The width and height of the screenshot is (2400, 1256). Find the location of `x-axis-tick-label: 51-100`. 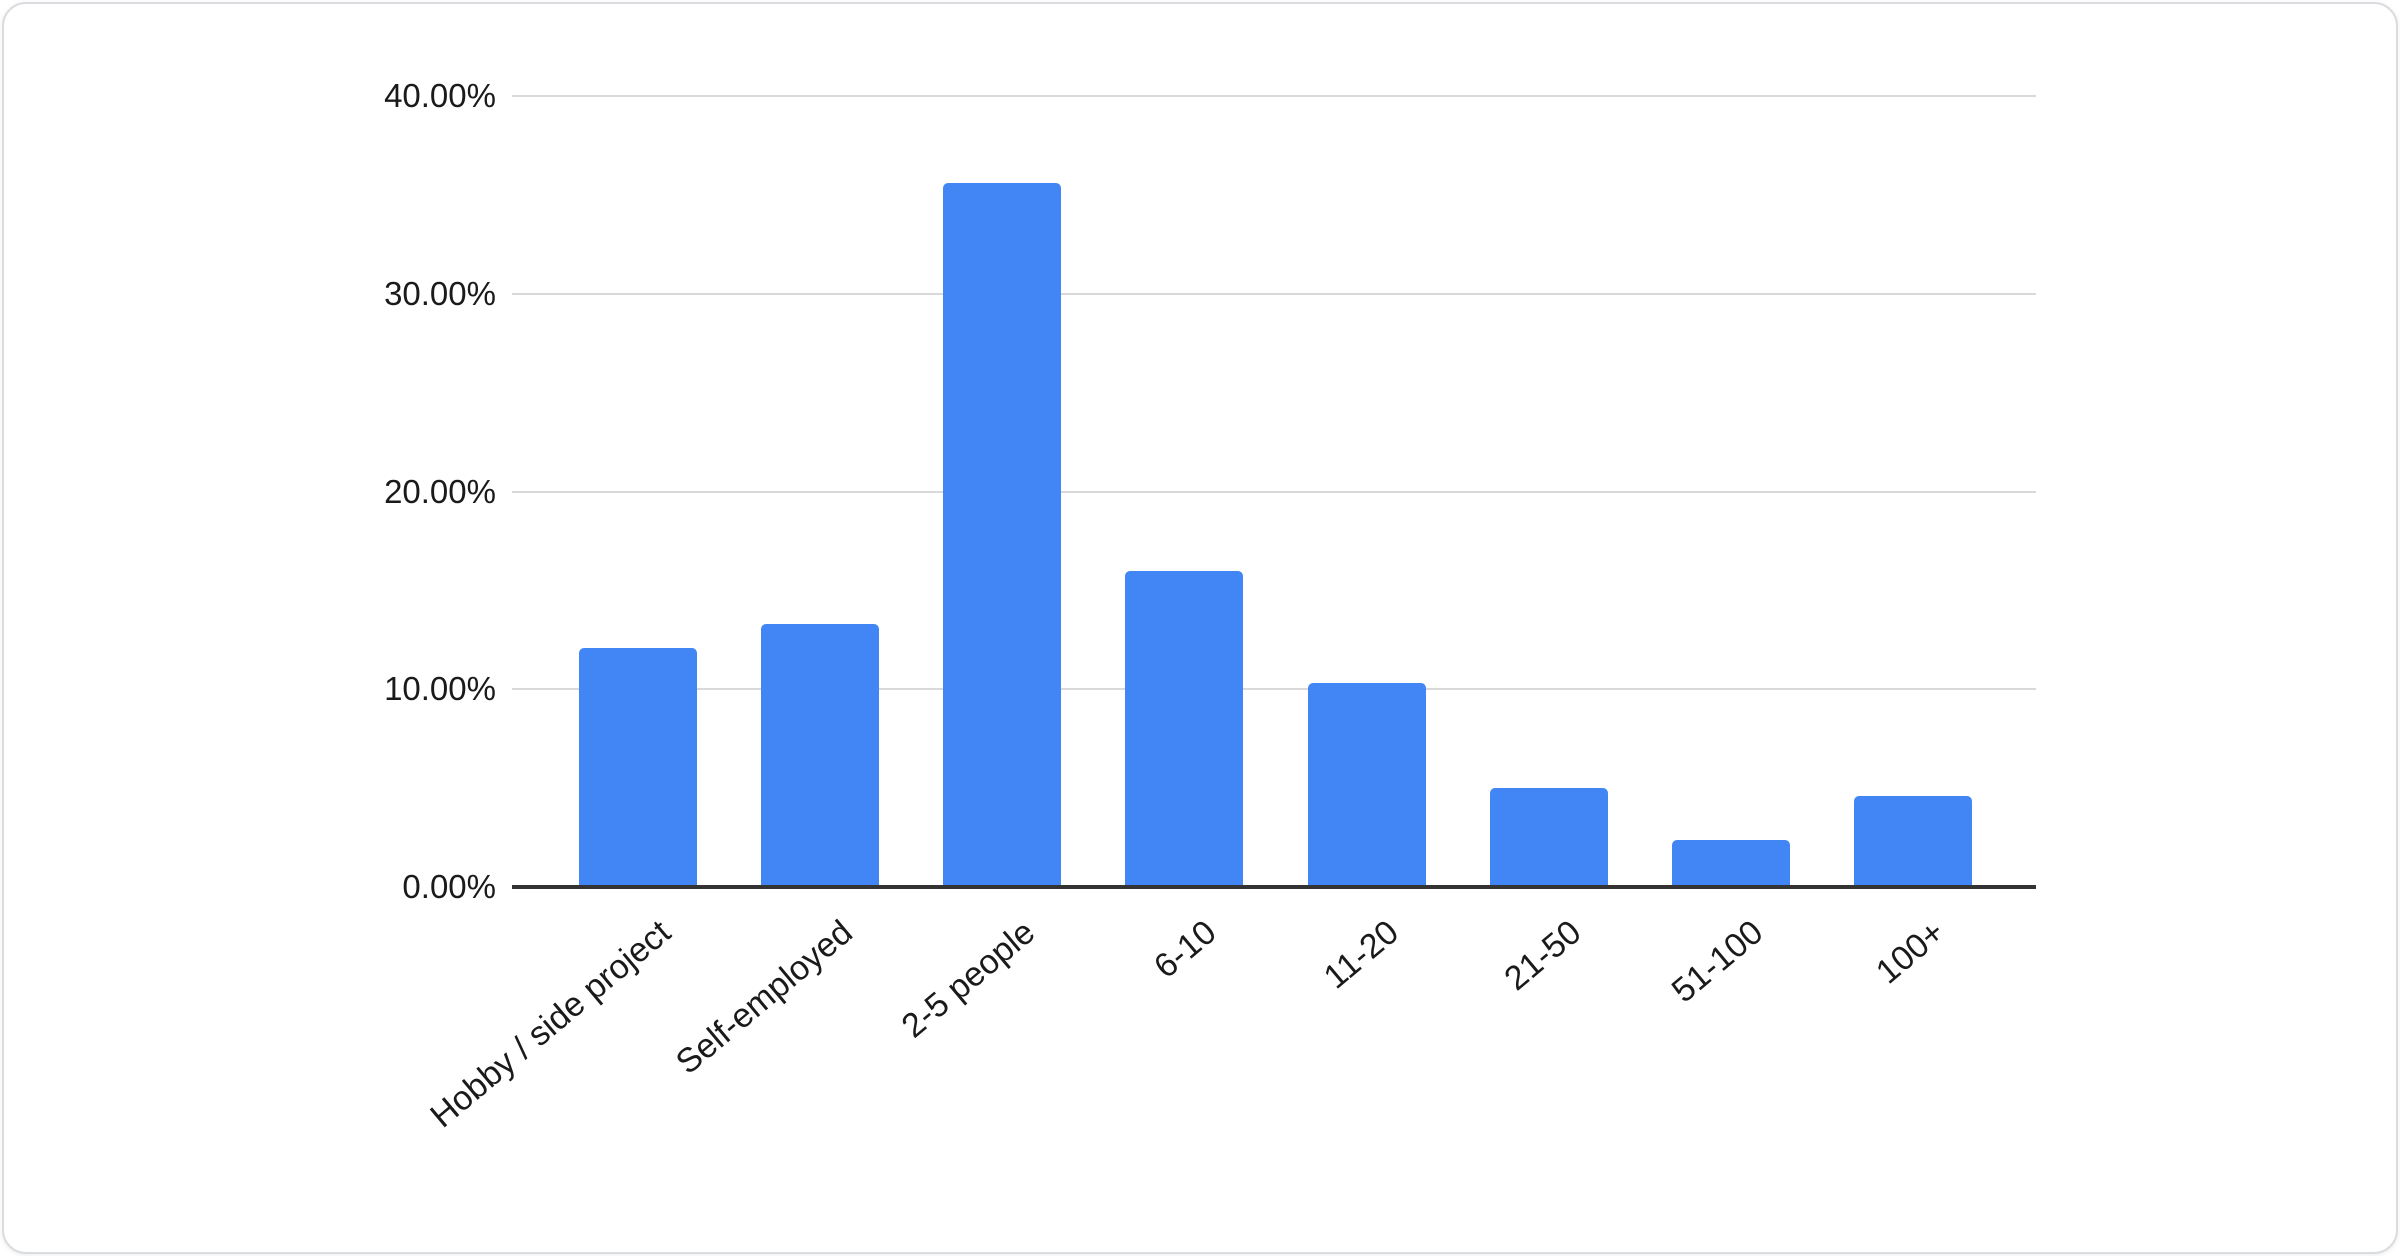

x-axis-tick-label: 51-100 is located at coordinates (1717, 962).